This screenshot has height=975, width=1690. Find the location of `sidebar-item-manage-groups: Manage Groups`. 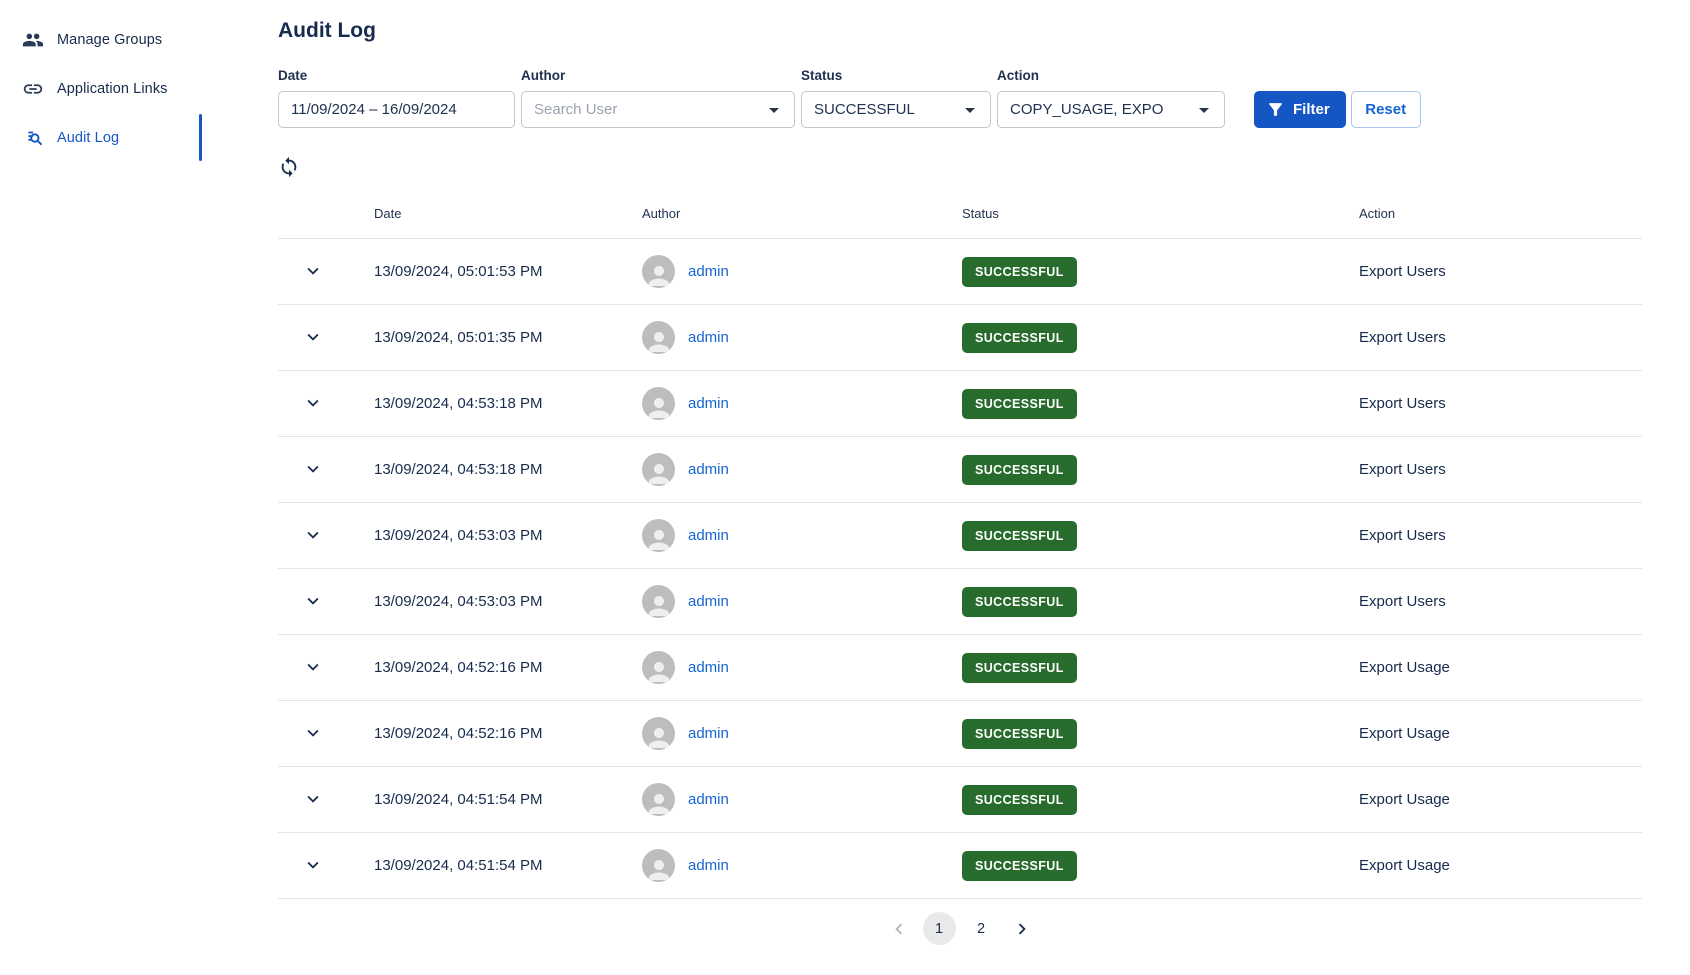

sidebar-item-manage-groups: Manage Groups is located at coordinates (102, 39).